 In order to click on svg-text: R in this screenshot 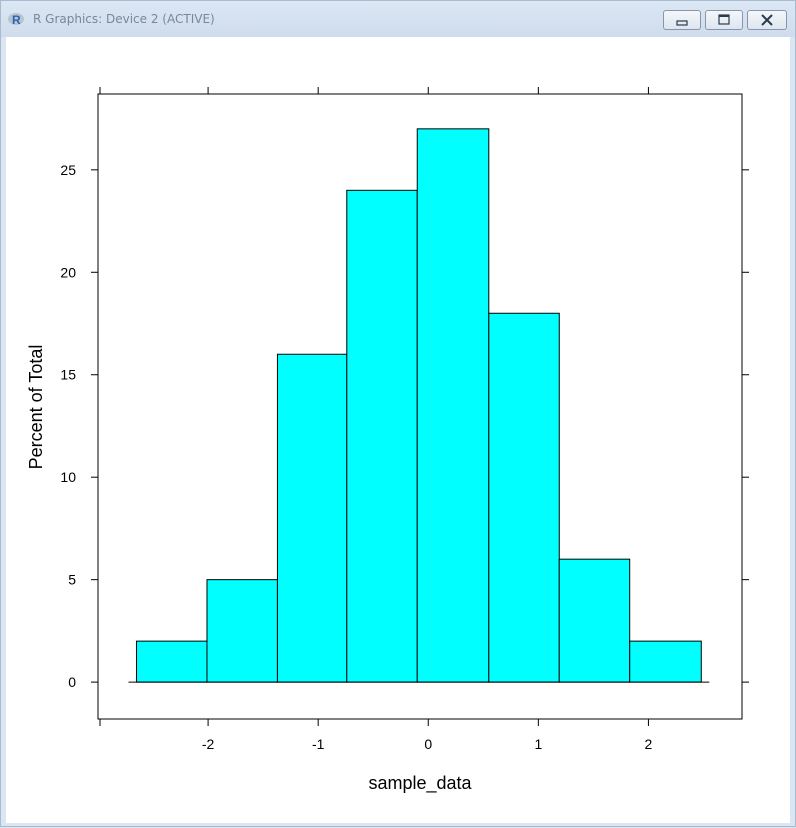, I will do `click(16, 20)`.